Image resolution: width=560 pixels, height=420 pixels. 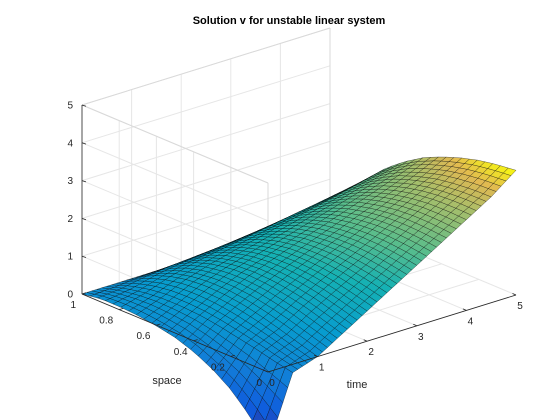 I want to click on x-axis-label: time, so click(x=357, y=385).